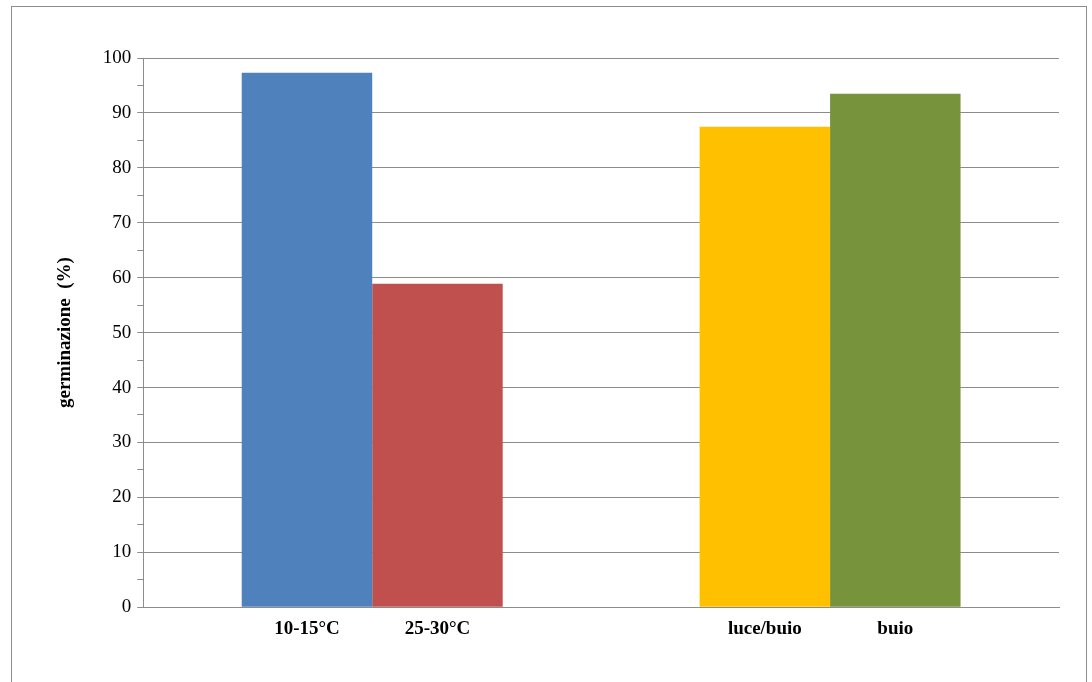 This screenshot has width=1092, height=682. What do you see at coordinates (895, 627) in the screenshot?
I see `series-label: buio` at bounding box center [895, 627].